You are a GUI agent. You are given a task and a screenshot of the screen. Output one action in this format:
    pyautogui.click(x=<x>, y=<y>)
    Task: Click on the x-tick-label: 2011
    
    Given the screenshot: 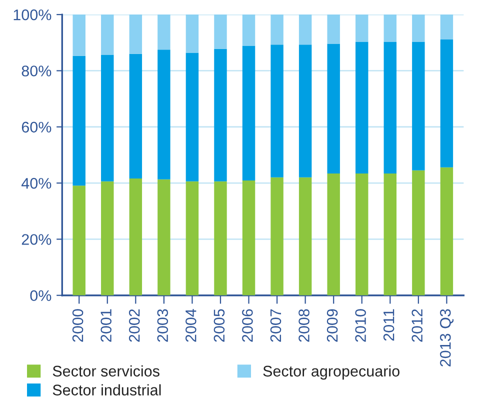 What is the action you would take?
    pyautogui.click(x=388, y=325)
    